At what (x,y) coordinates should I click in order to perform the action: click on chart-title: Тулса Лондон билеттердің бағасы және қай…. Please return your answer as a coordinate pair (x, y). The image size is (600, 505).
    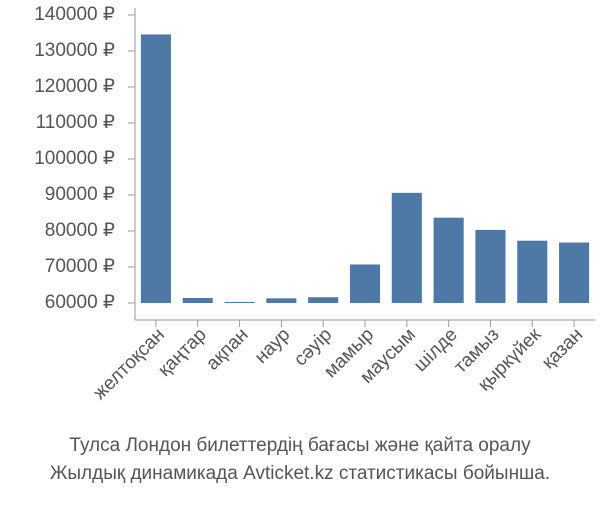
    Looking at the image, I should click on (300, 445).